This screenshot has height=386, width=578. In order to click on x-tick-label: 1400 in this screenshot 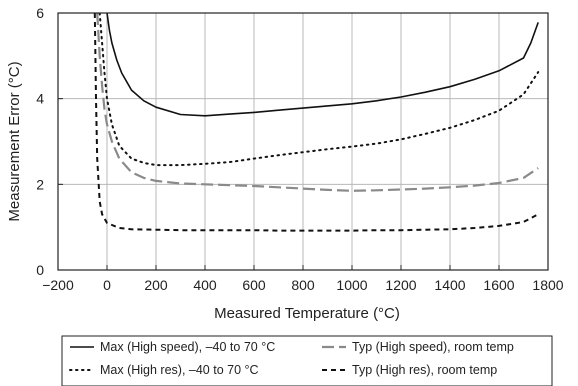, I will do `click(449, 285)`.